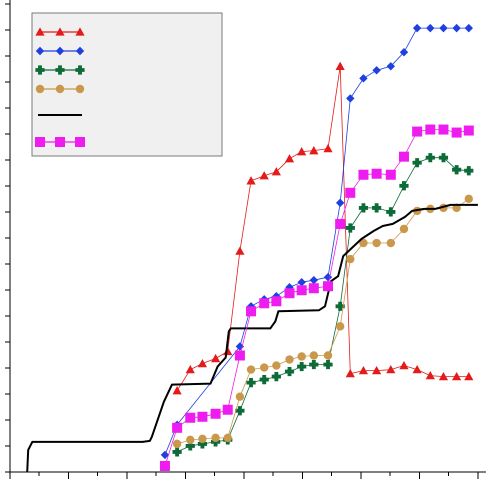 The image size is (488, 489). I want to click on legend-box, so click(127, 84).